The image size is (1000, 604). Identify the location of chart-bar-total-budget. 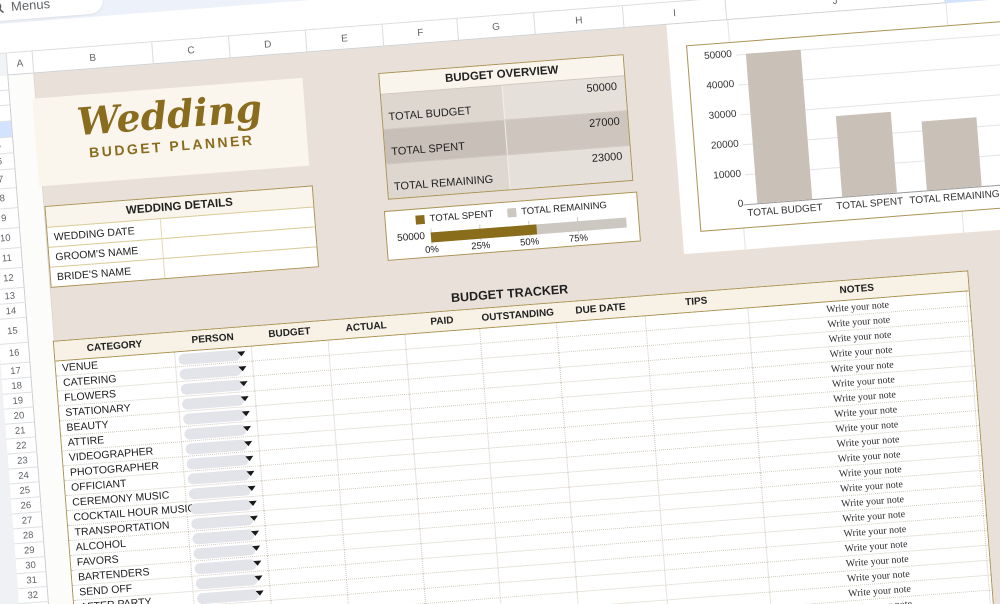
(779, 126).